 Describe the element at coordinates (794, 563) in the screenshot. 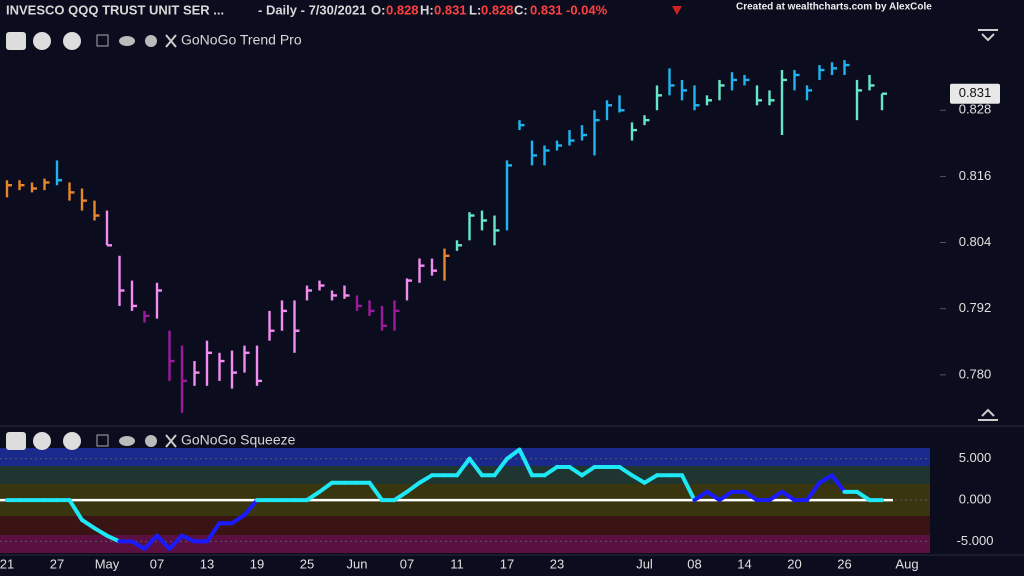

I see `x-tick-label: 20` at that location.